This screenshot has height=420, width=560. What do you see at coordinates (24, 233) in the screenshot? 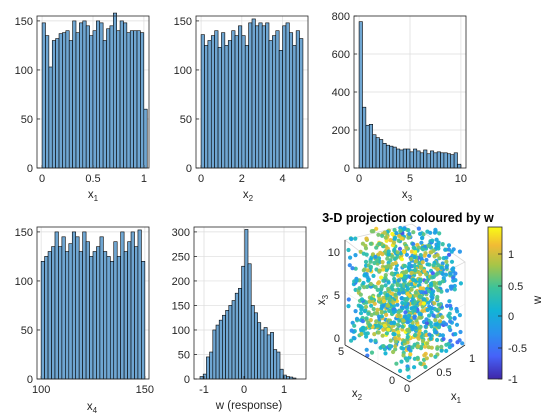
I see `hist-x4-ytick: 150` at bounding box center [24, 233].